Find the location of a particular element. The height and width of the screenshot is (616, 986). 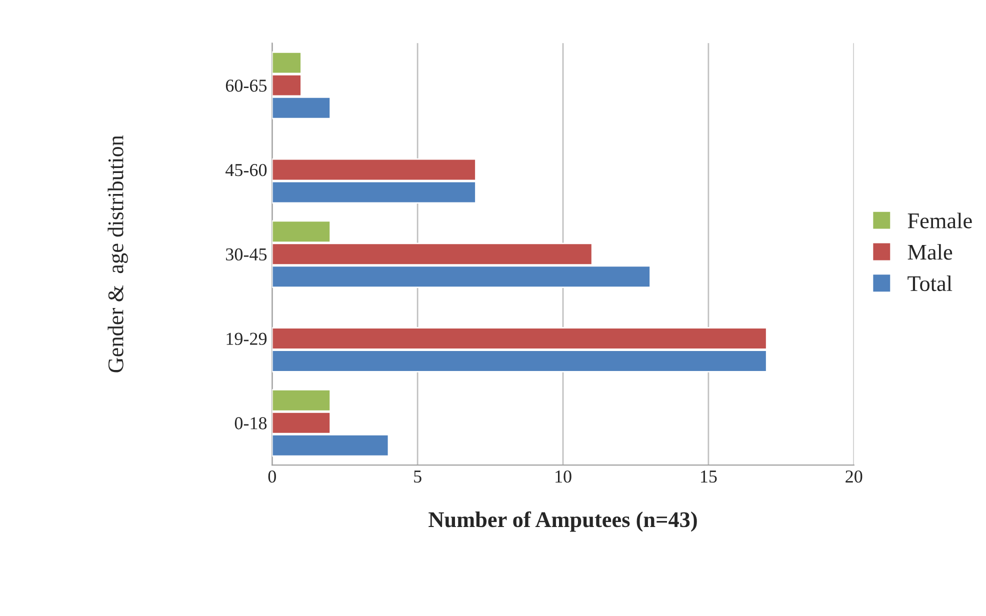

y-tick-label: 0-18 is located at coordinates (250, 423).